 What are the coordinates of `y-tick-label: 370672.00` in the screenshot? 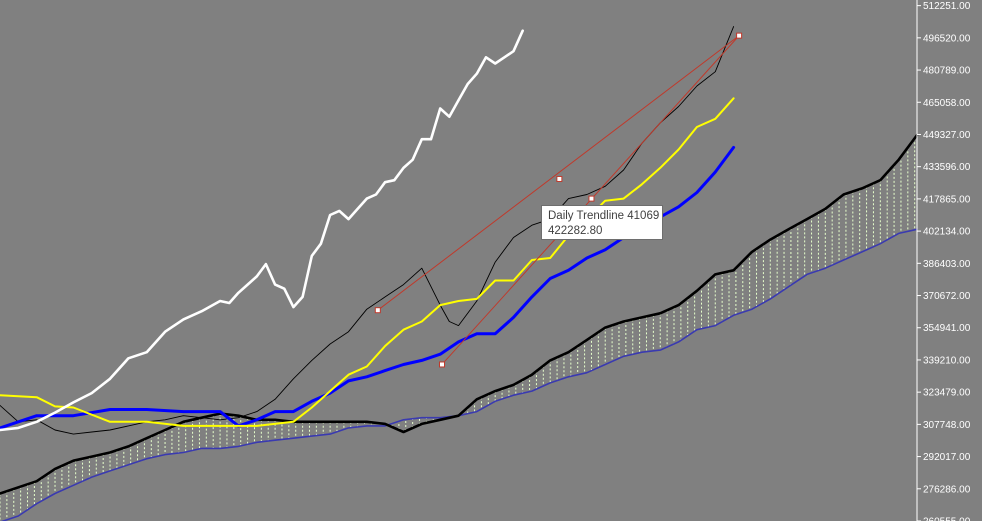 It's located at (947, 296).